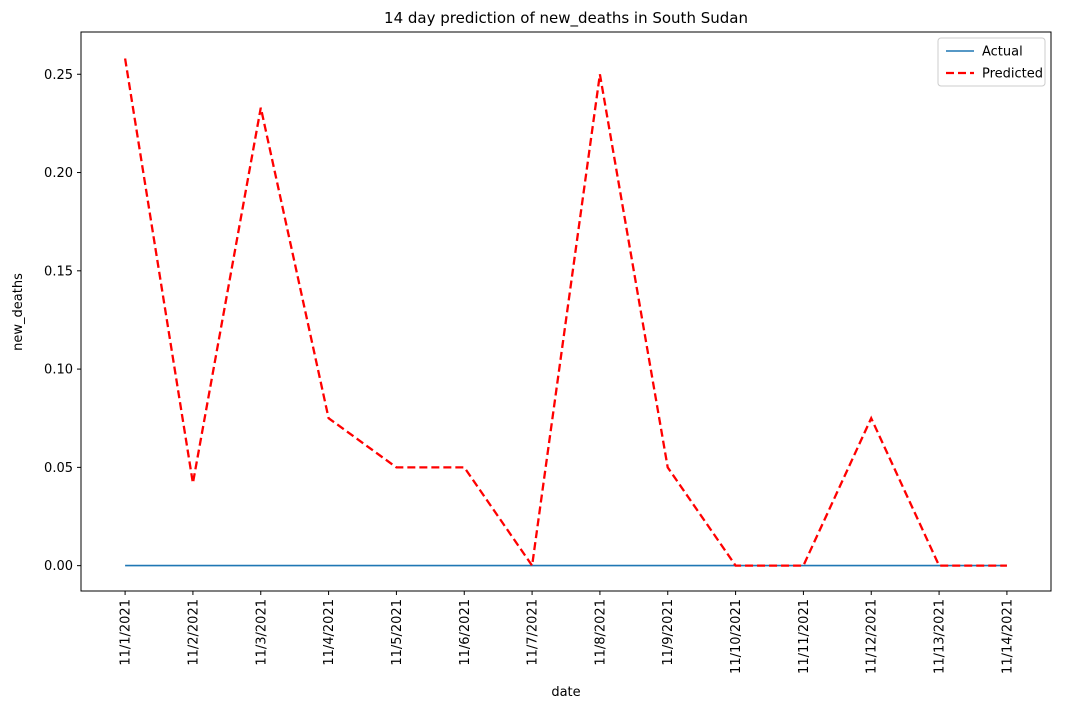  What do you see at coordinates (533, 632) in the screenshot?
I see `x-tick-label: 11/7/2021` at bounding box center [533, 632].